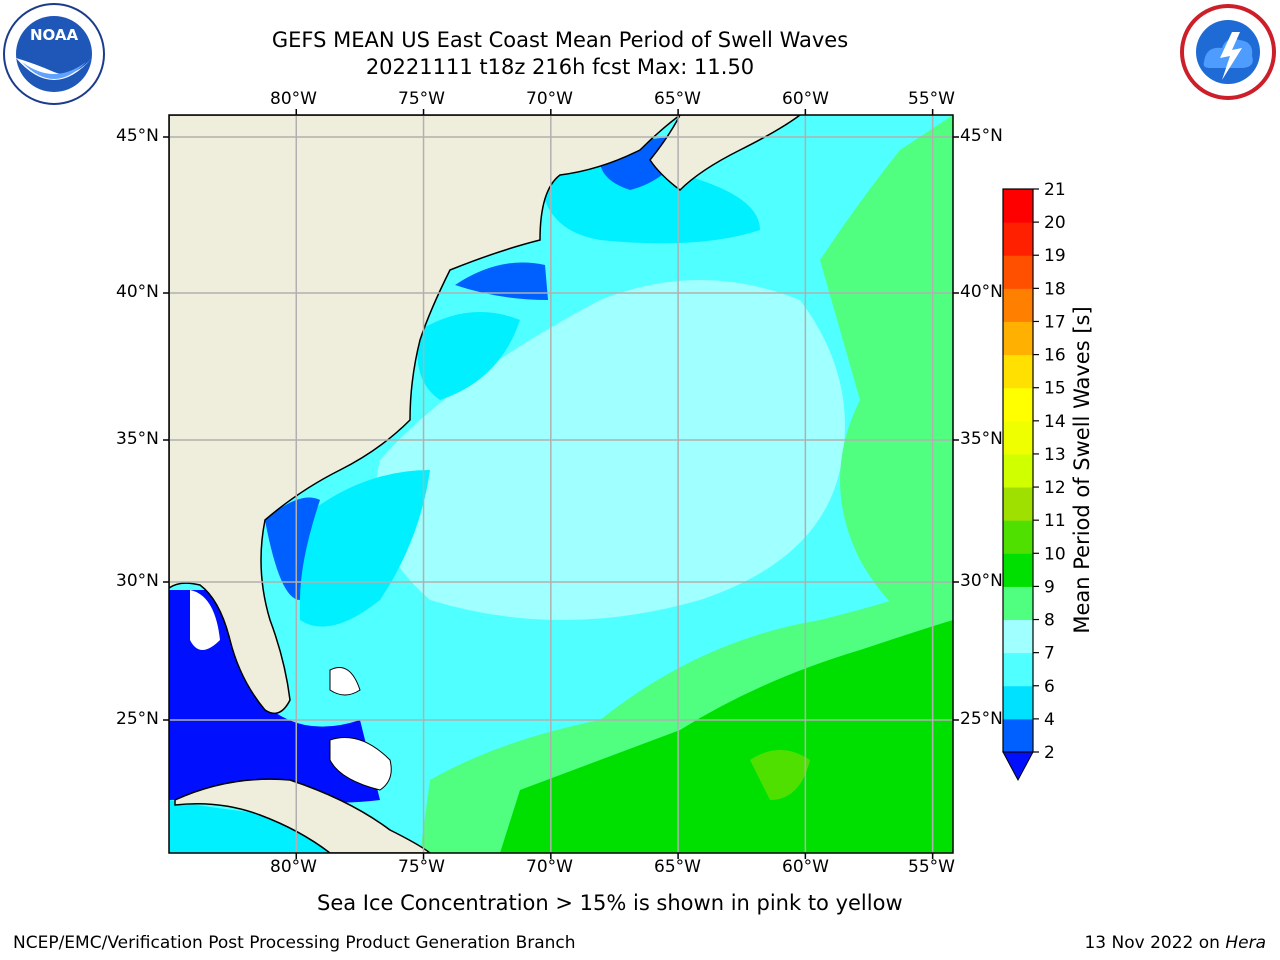 The height and width of the screenshot is (960, 1280). I want to click on colorbar-tick-label: 17, so click(1055, 322).